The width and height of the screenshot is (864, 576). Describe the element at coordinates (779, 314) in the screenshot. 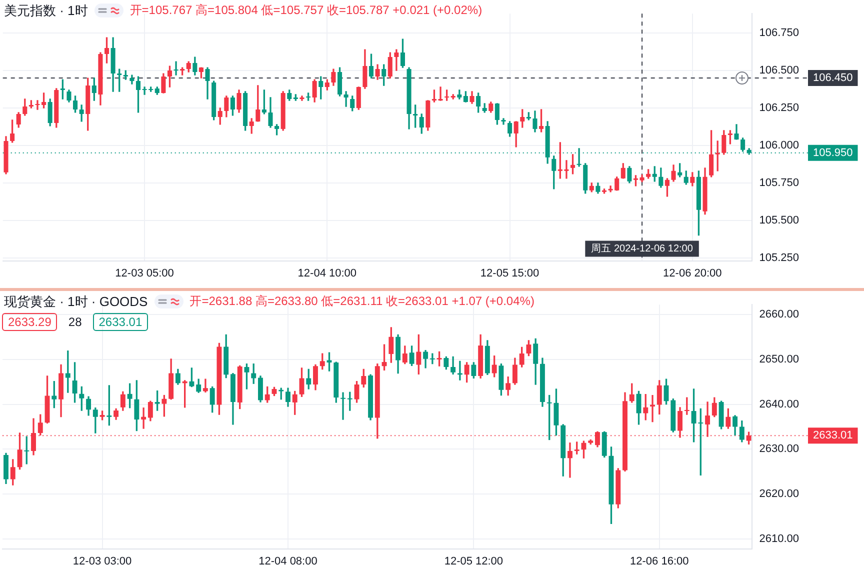

I see `y-tick-label: 2660.00` at that location.